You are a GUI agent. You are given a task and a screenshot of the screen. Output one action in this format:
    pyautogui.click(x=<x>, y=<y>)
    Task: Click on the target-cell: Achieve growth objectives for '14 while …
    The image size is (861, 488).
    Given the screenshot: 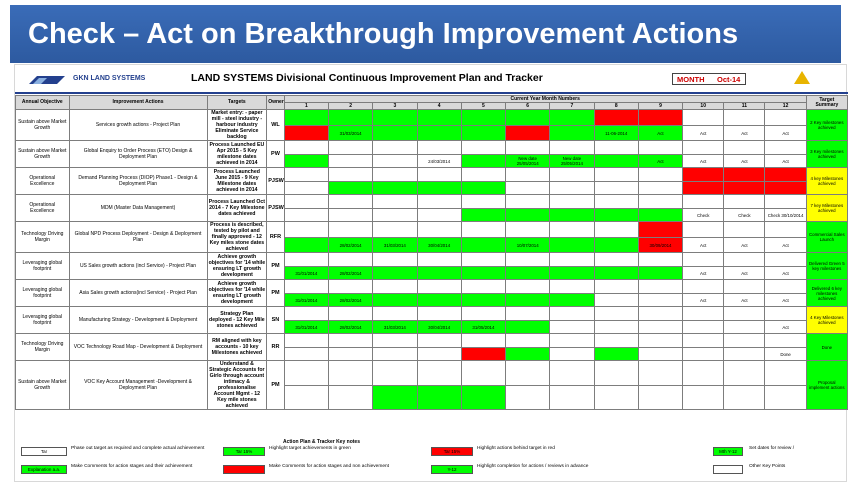 What is the action you would take?
    pyautogui.click(x=237, y=266)
    